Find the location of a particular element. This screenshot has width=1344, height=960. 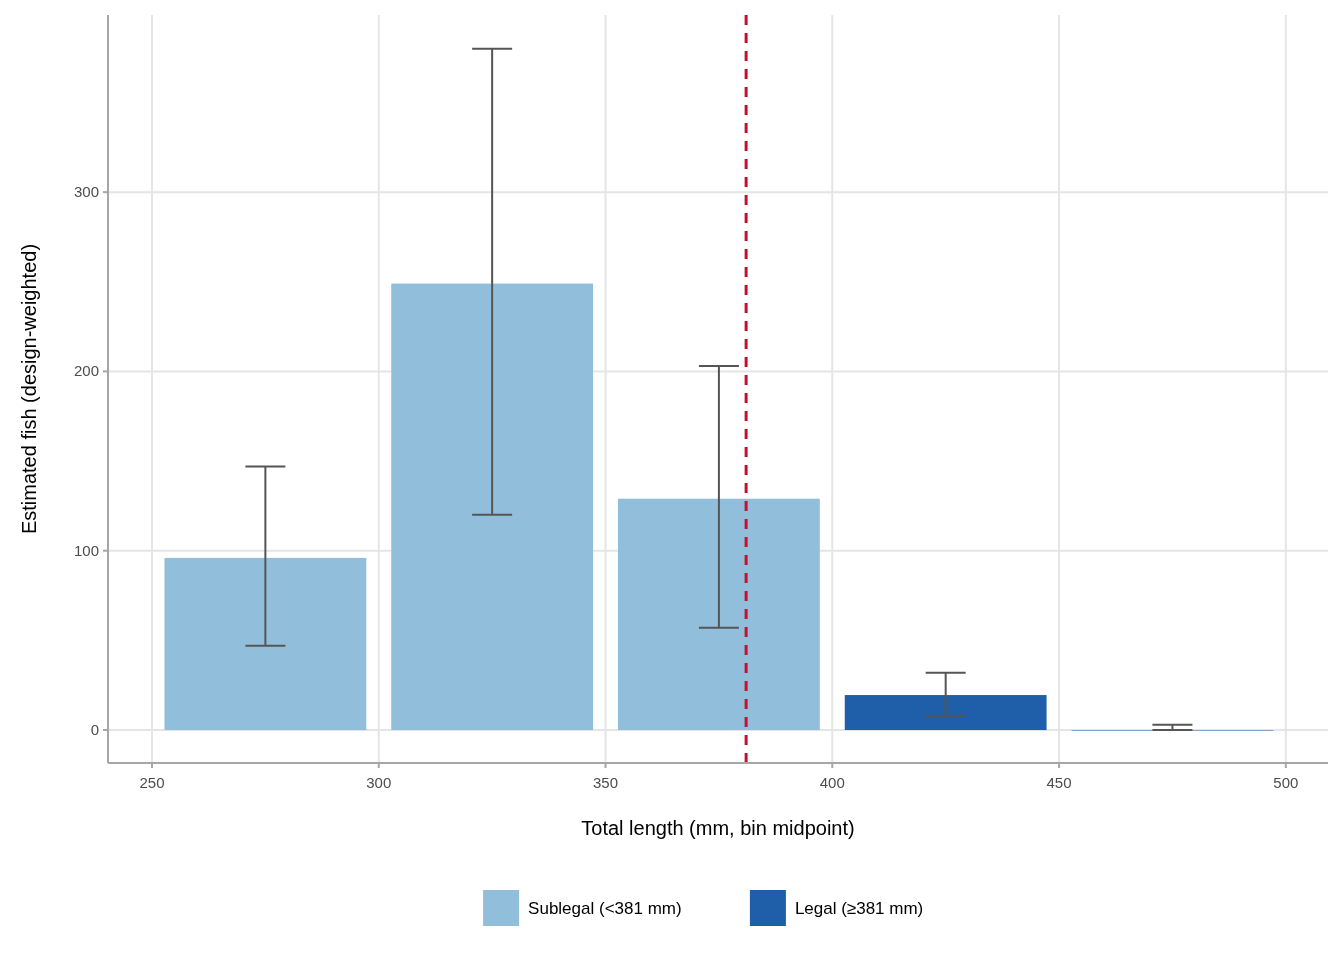

x-tick-label: 250 is located at coordinates (152, 782).